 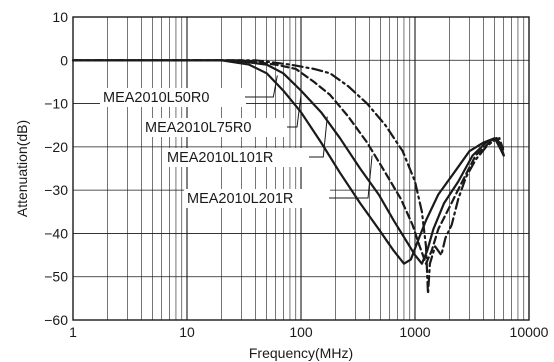 I want to click on x-axis-label: Frequency(MHz), so click(x=301, y=353).